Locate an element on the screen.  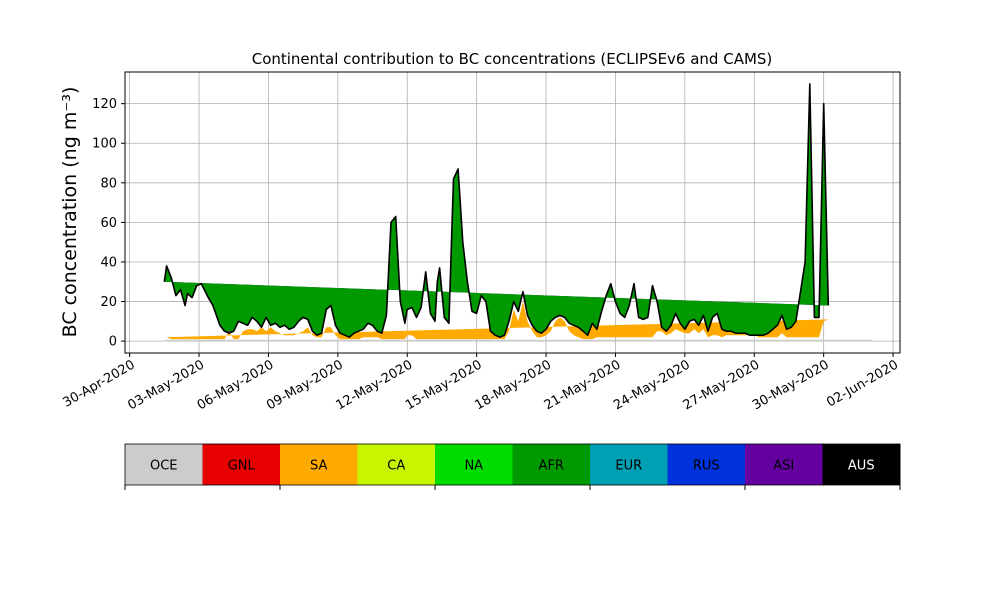
colorbar-label-afr: AFR is located at coordinates (551, 466).